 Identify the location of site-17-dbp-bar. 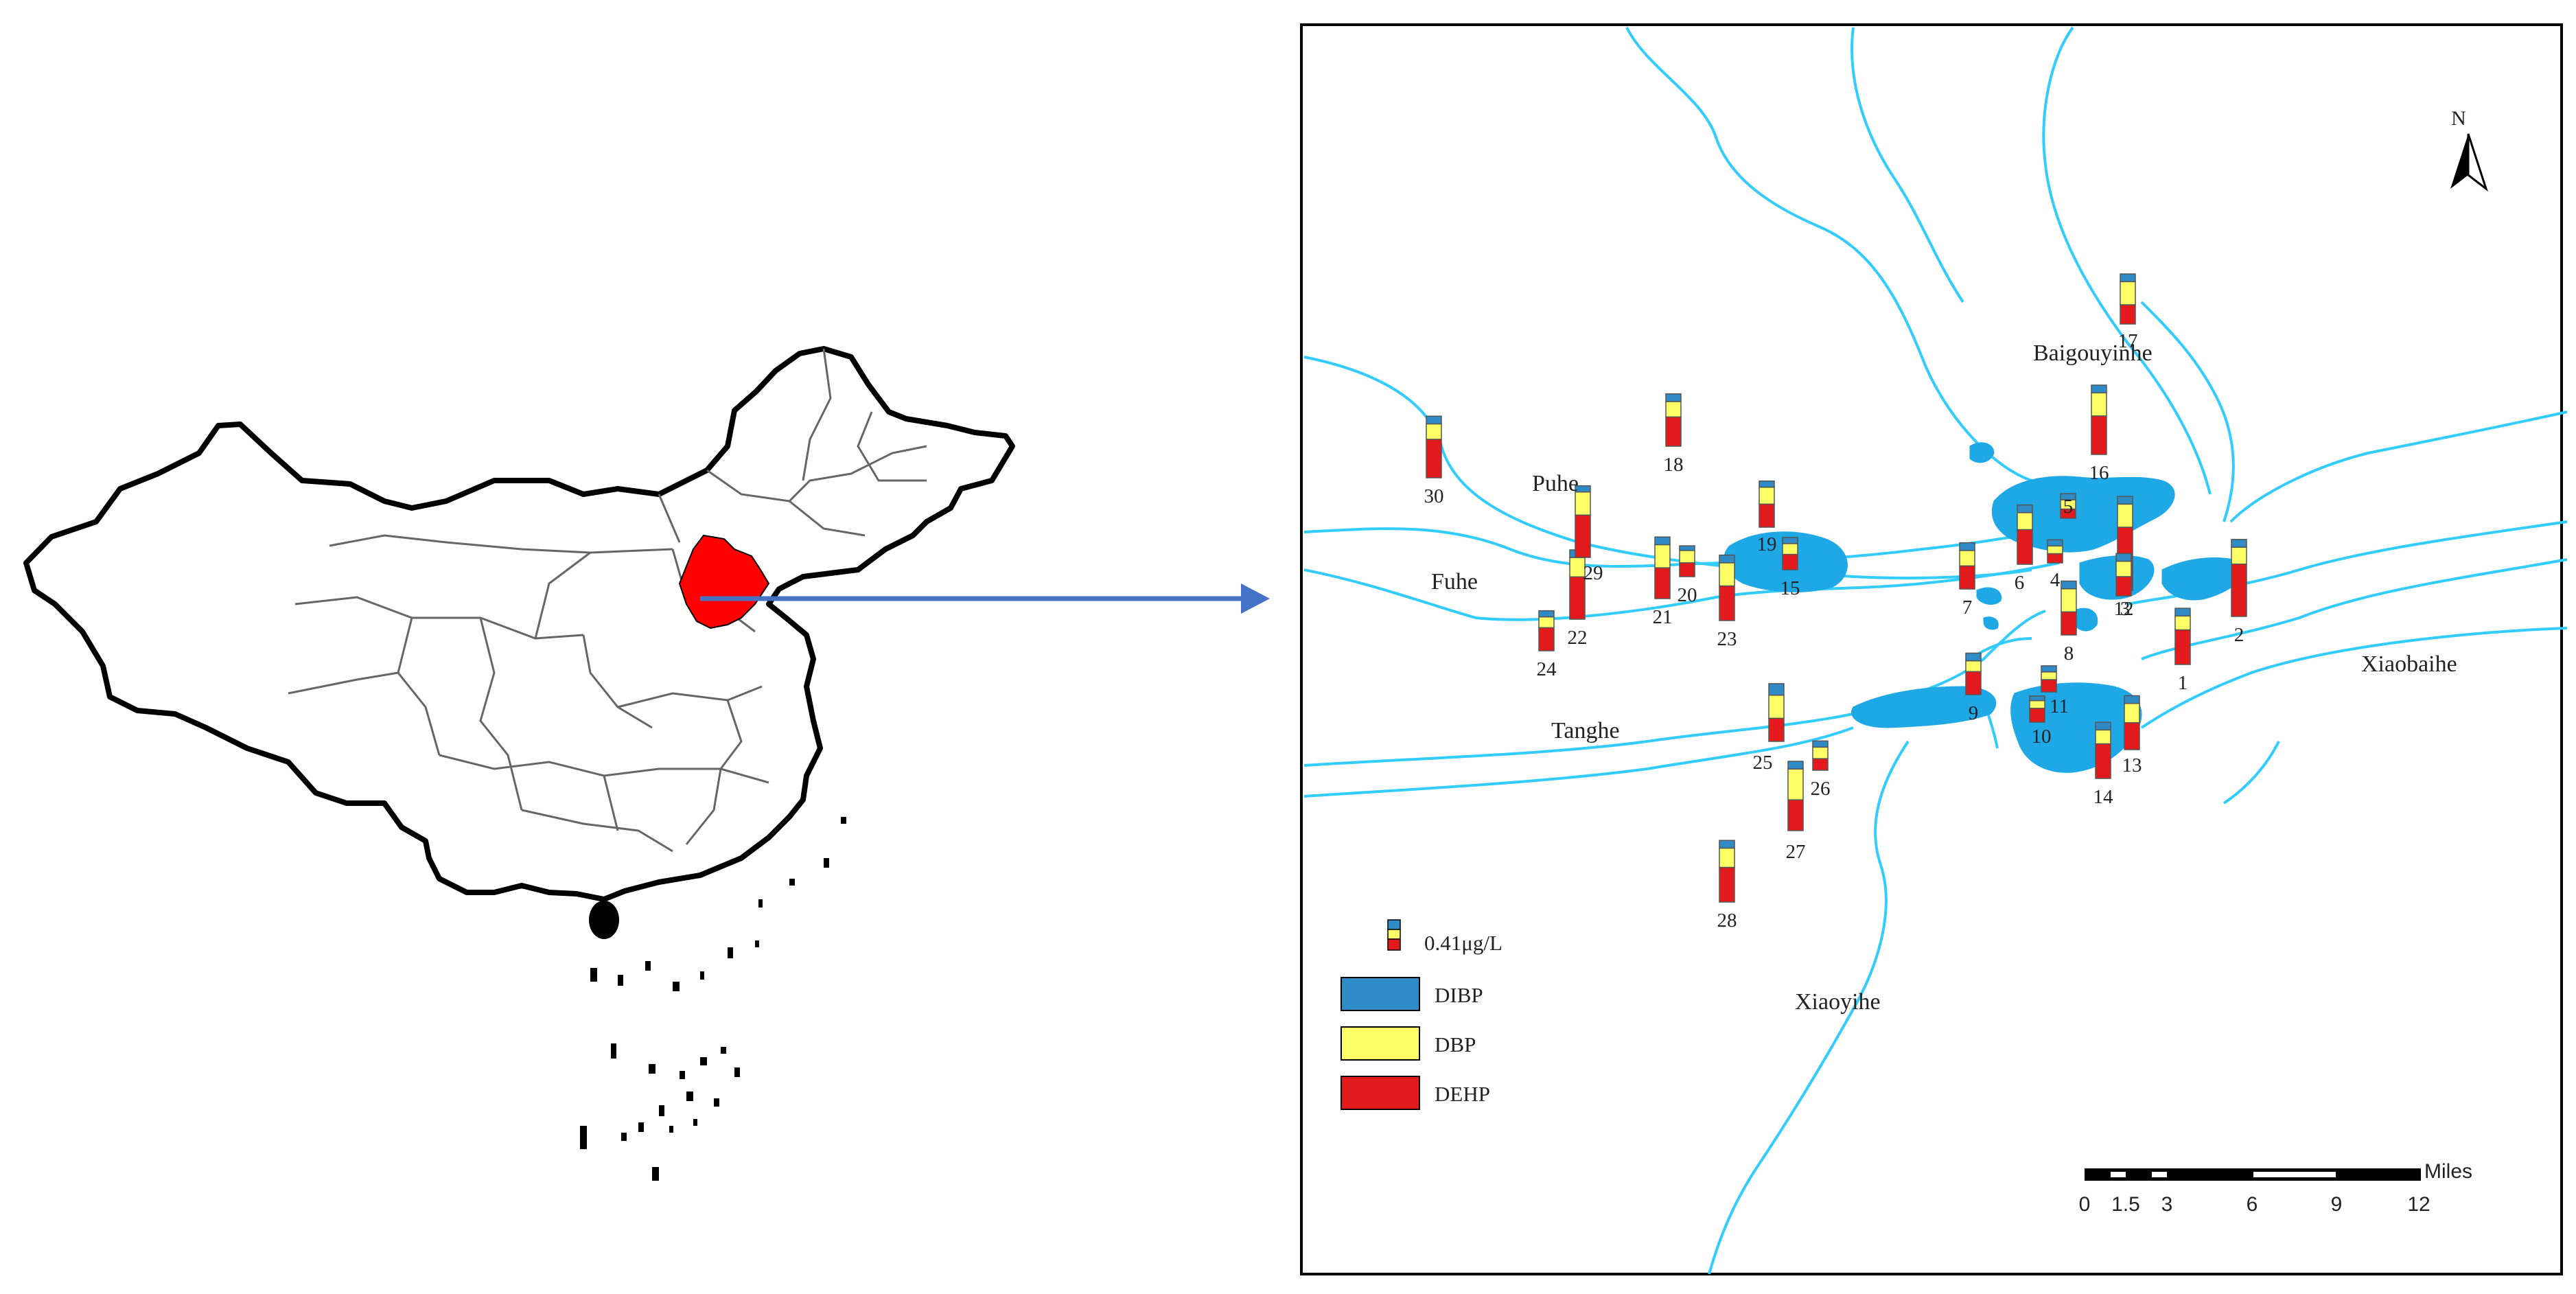
(2128, 293).